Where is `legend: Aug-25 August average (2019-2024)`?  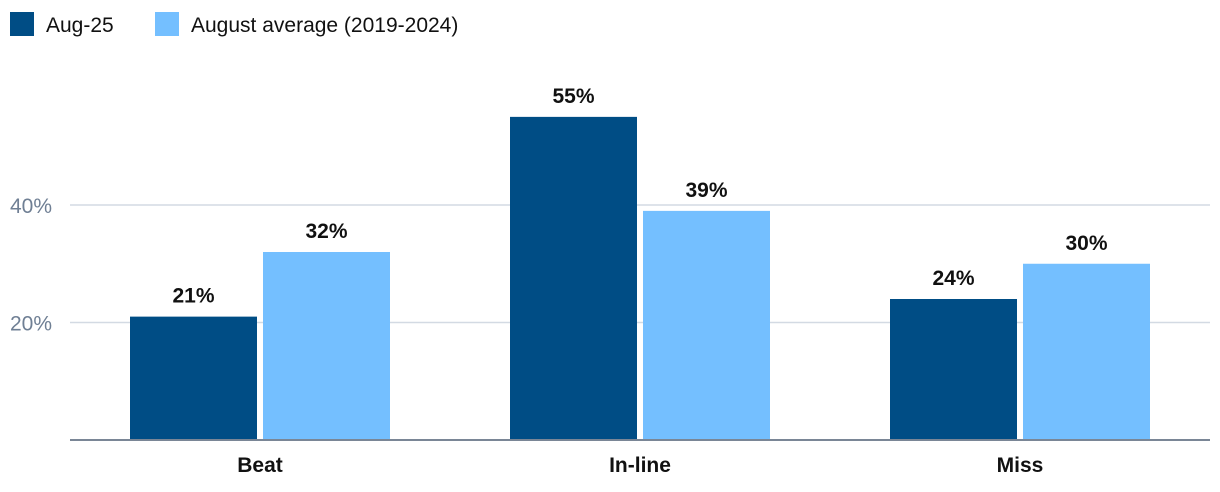
legend: Aug-25 August average (2019-2024) is located at coordinates (234, 24).